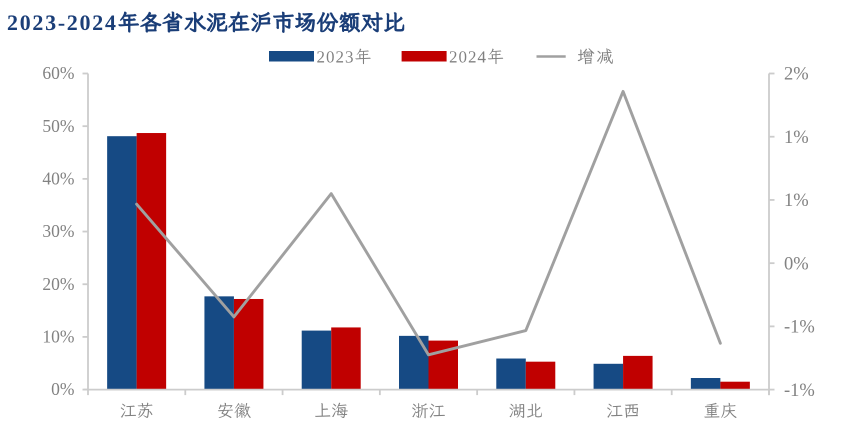 The width and height of the screenshot is (845, 434). I want to click on legend-label-change-glyphs, so click(595, 56).